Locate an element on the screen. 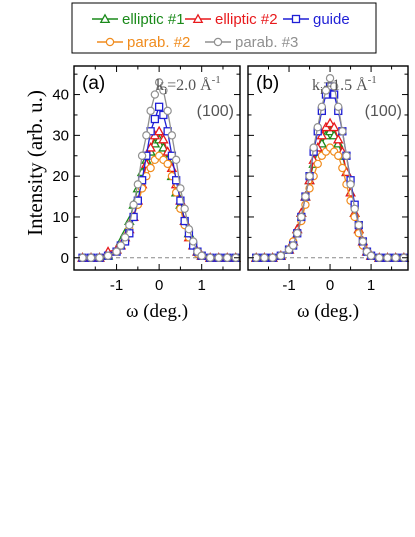 This screenshot has width=415, height=537. legend-item: parab. #2 is located at coordinates (143, 42).